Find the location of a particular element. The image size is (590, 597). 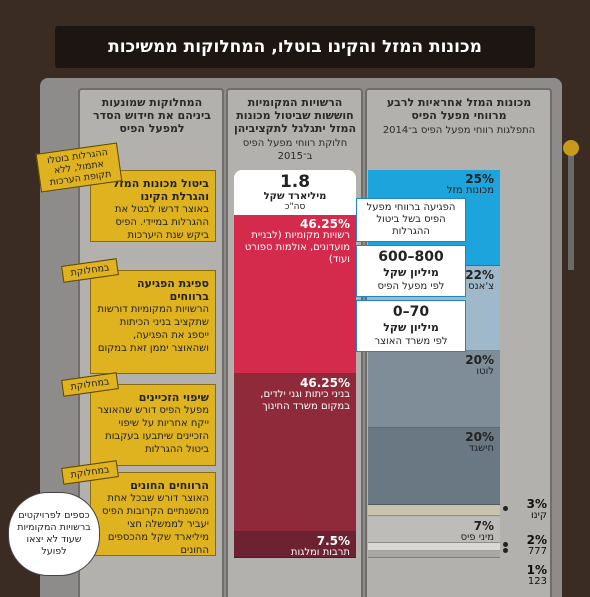

callout-item: 800–600 מיליון שקל לפי מפעל הפיס is located at coordinates (411, 271).